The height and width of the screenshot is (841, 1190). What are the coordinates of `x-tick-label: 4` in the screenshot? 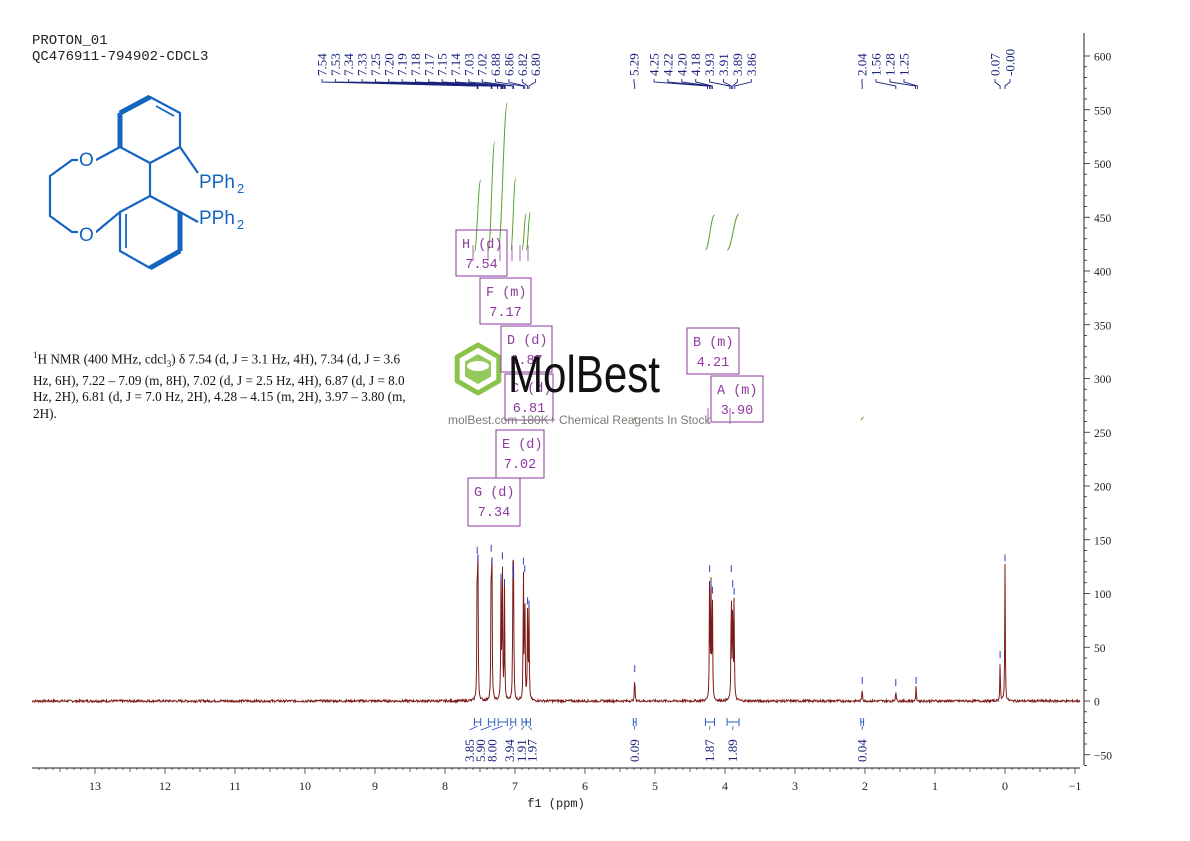 It's located at (725, 786).